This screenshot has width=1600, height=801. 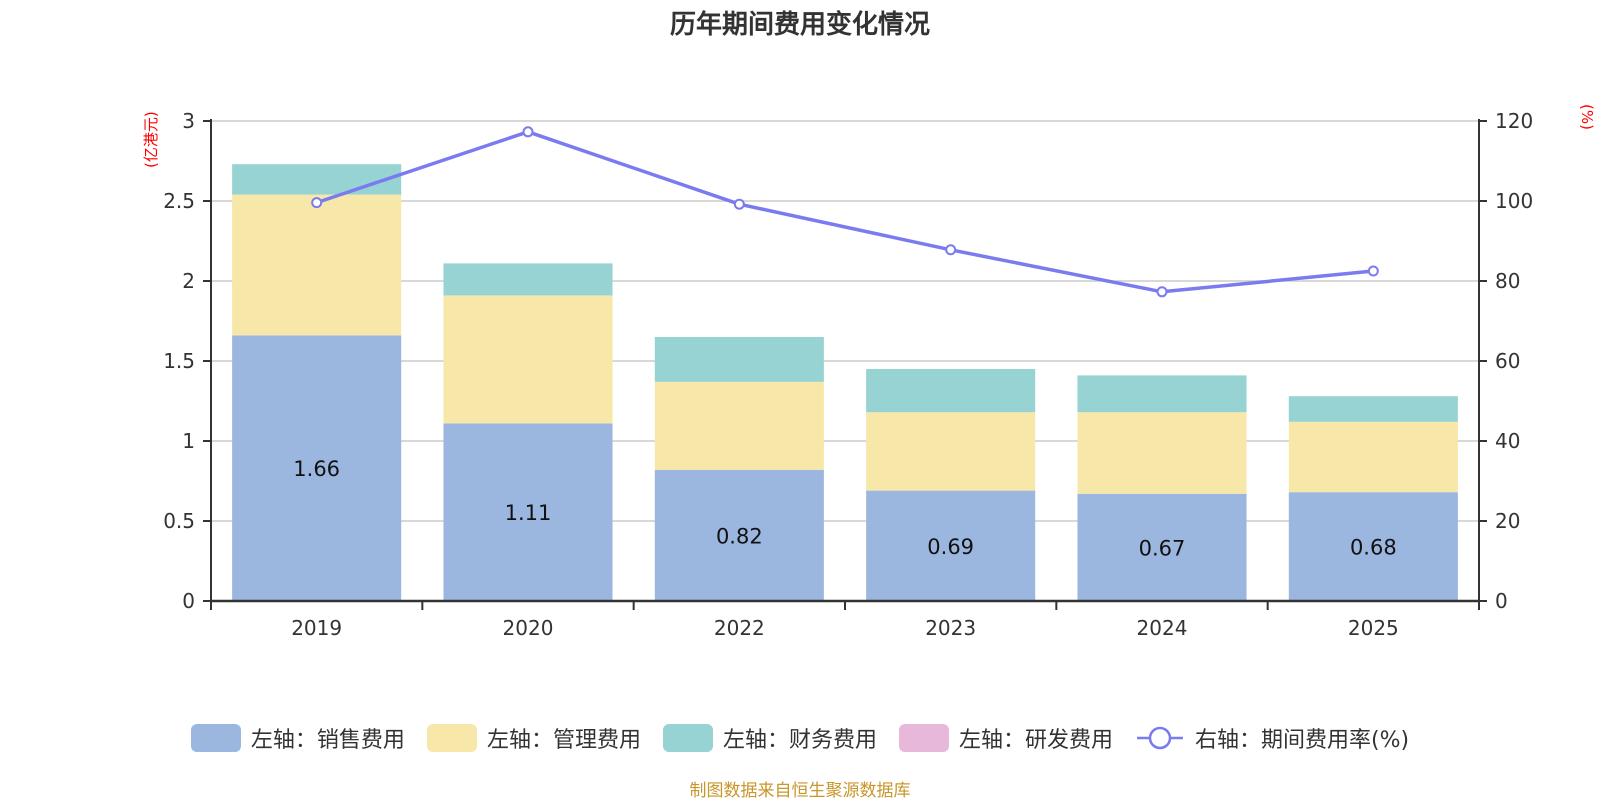 What do you see at coordinates (1514, 121) in the screenshot?
I see `right-axis-tick-label: 120` at bounding box center [1514, 121].